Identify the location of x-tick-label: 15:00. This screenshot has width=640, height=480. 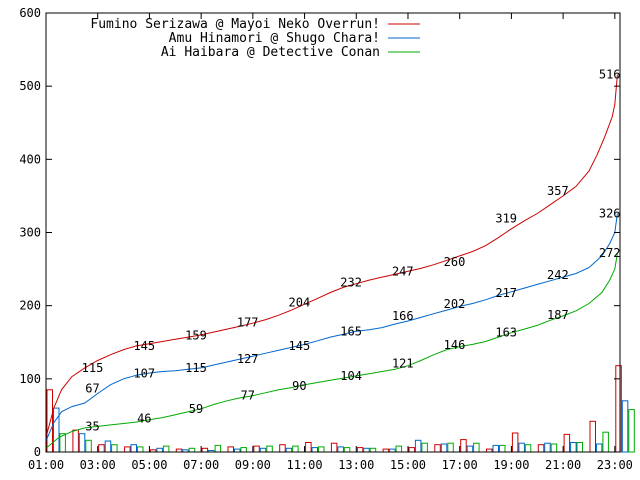
(408, 465).